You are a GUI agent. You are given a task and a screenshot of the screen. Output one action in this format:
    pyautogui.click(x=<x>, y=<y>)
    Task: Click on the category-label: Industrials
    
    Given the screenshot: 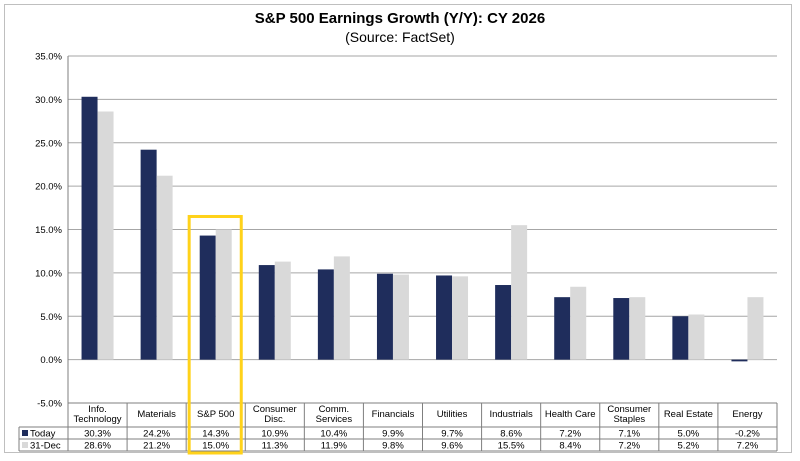 What is the action you would take?
    pyautogui.click(x=511, y=414)
    